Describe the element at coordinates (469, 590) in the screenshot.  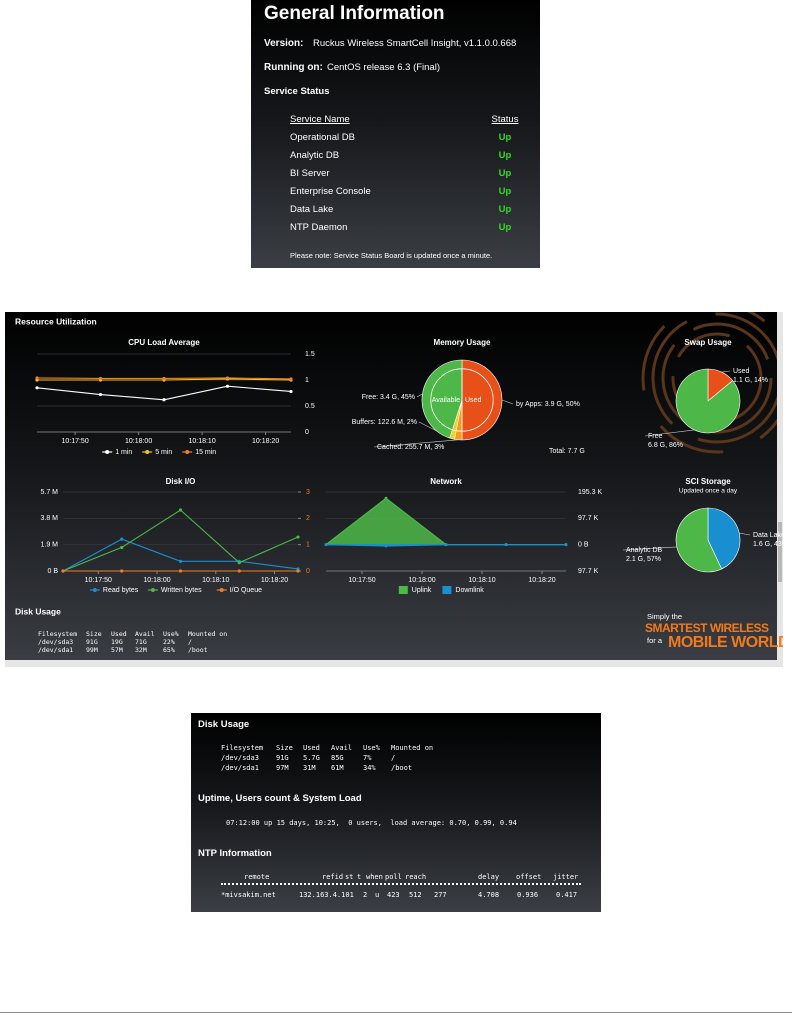
I see `legend-label: Downlink` at that location.